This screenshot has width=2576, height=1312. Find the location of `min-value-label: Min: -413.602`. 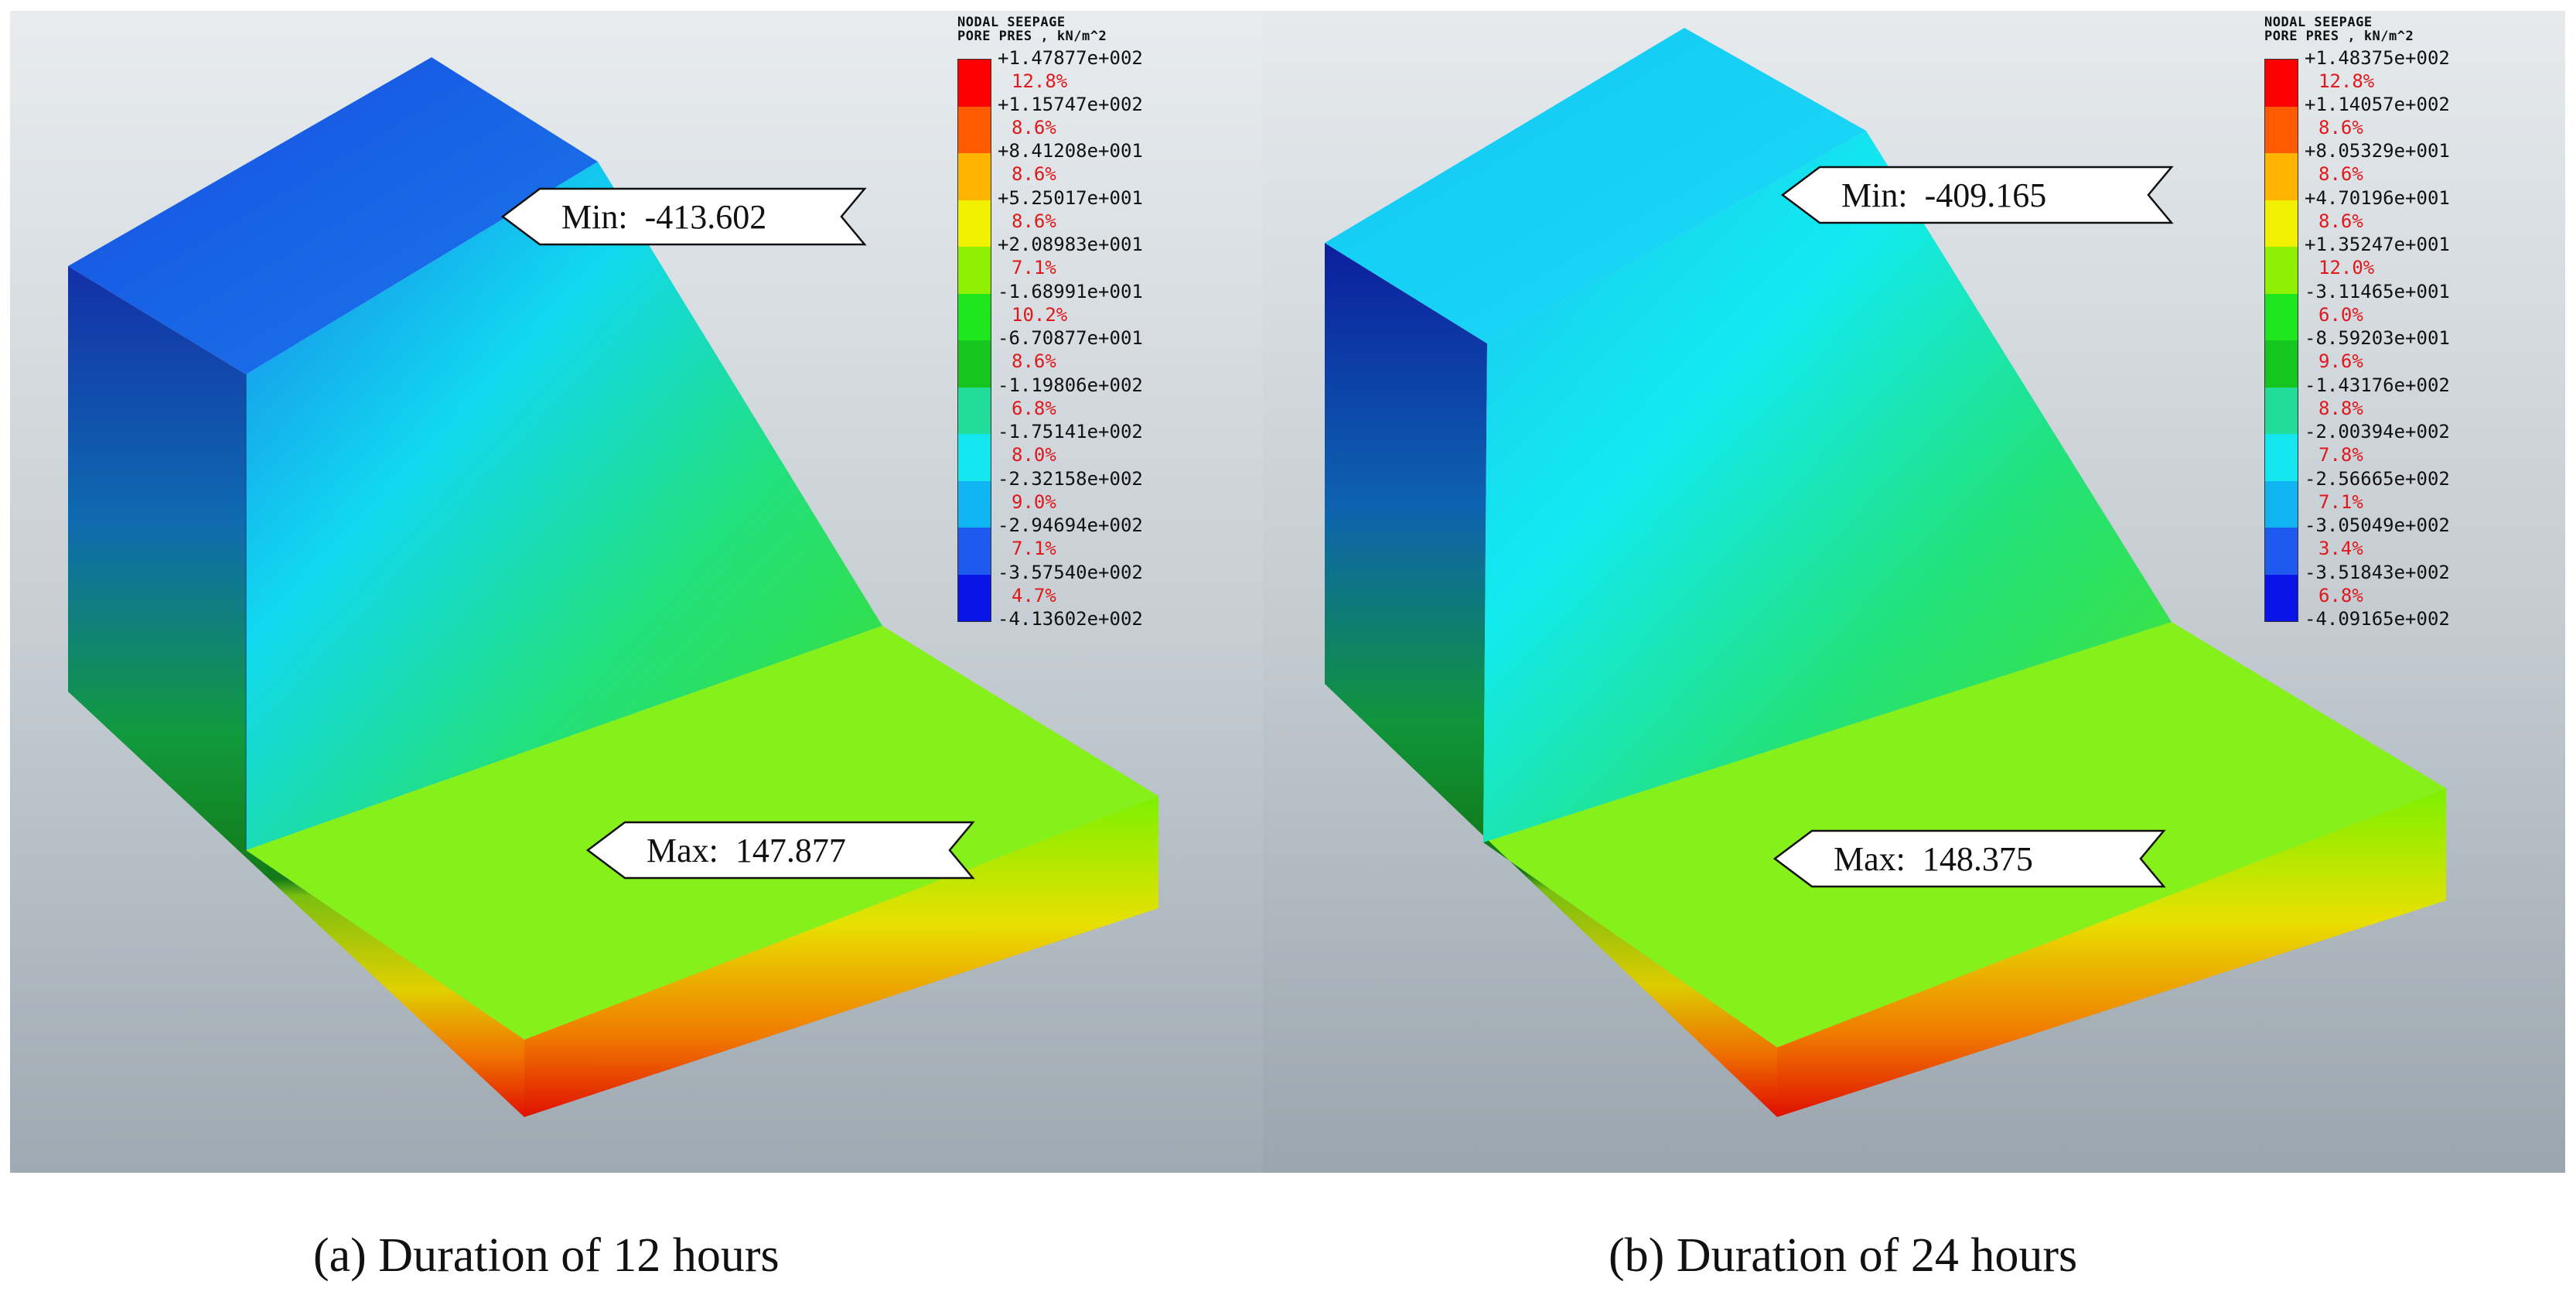

min-value-label: Min: -413.602 is located at coordinates (664, 217).